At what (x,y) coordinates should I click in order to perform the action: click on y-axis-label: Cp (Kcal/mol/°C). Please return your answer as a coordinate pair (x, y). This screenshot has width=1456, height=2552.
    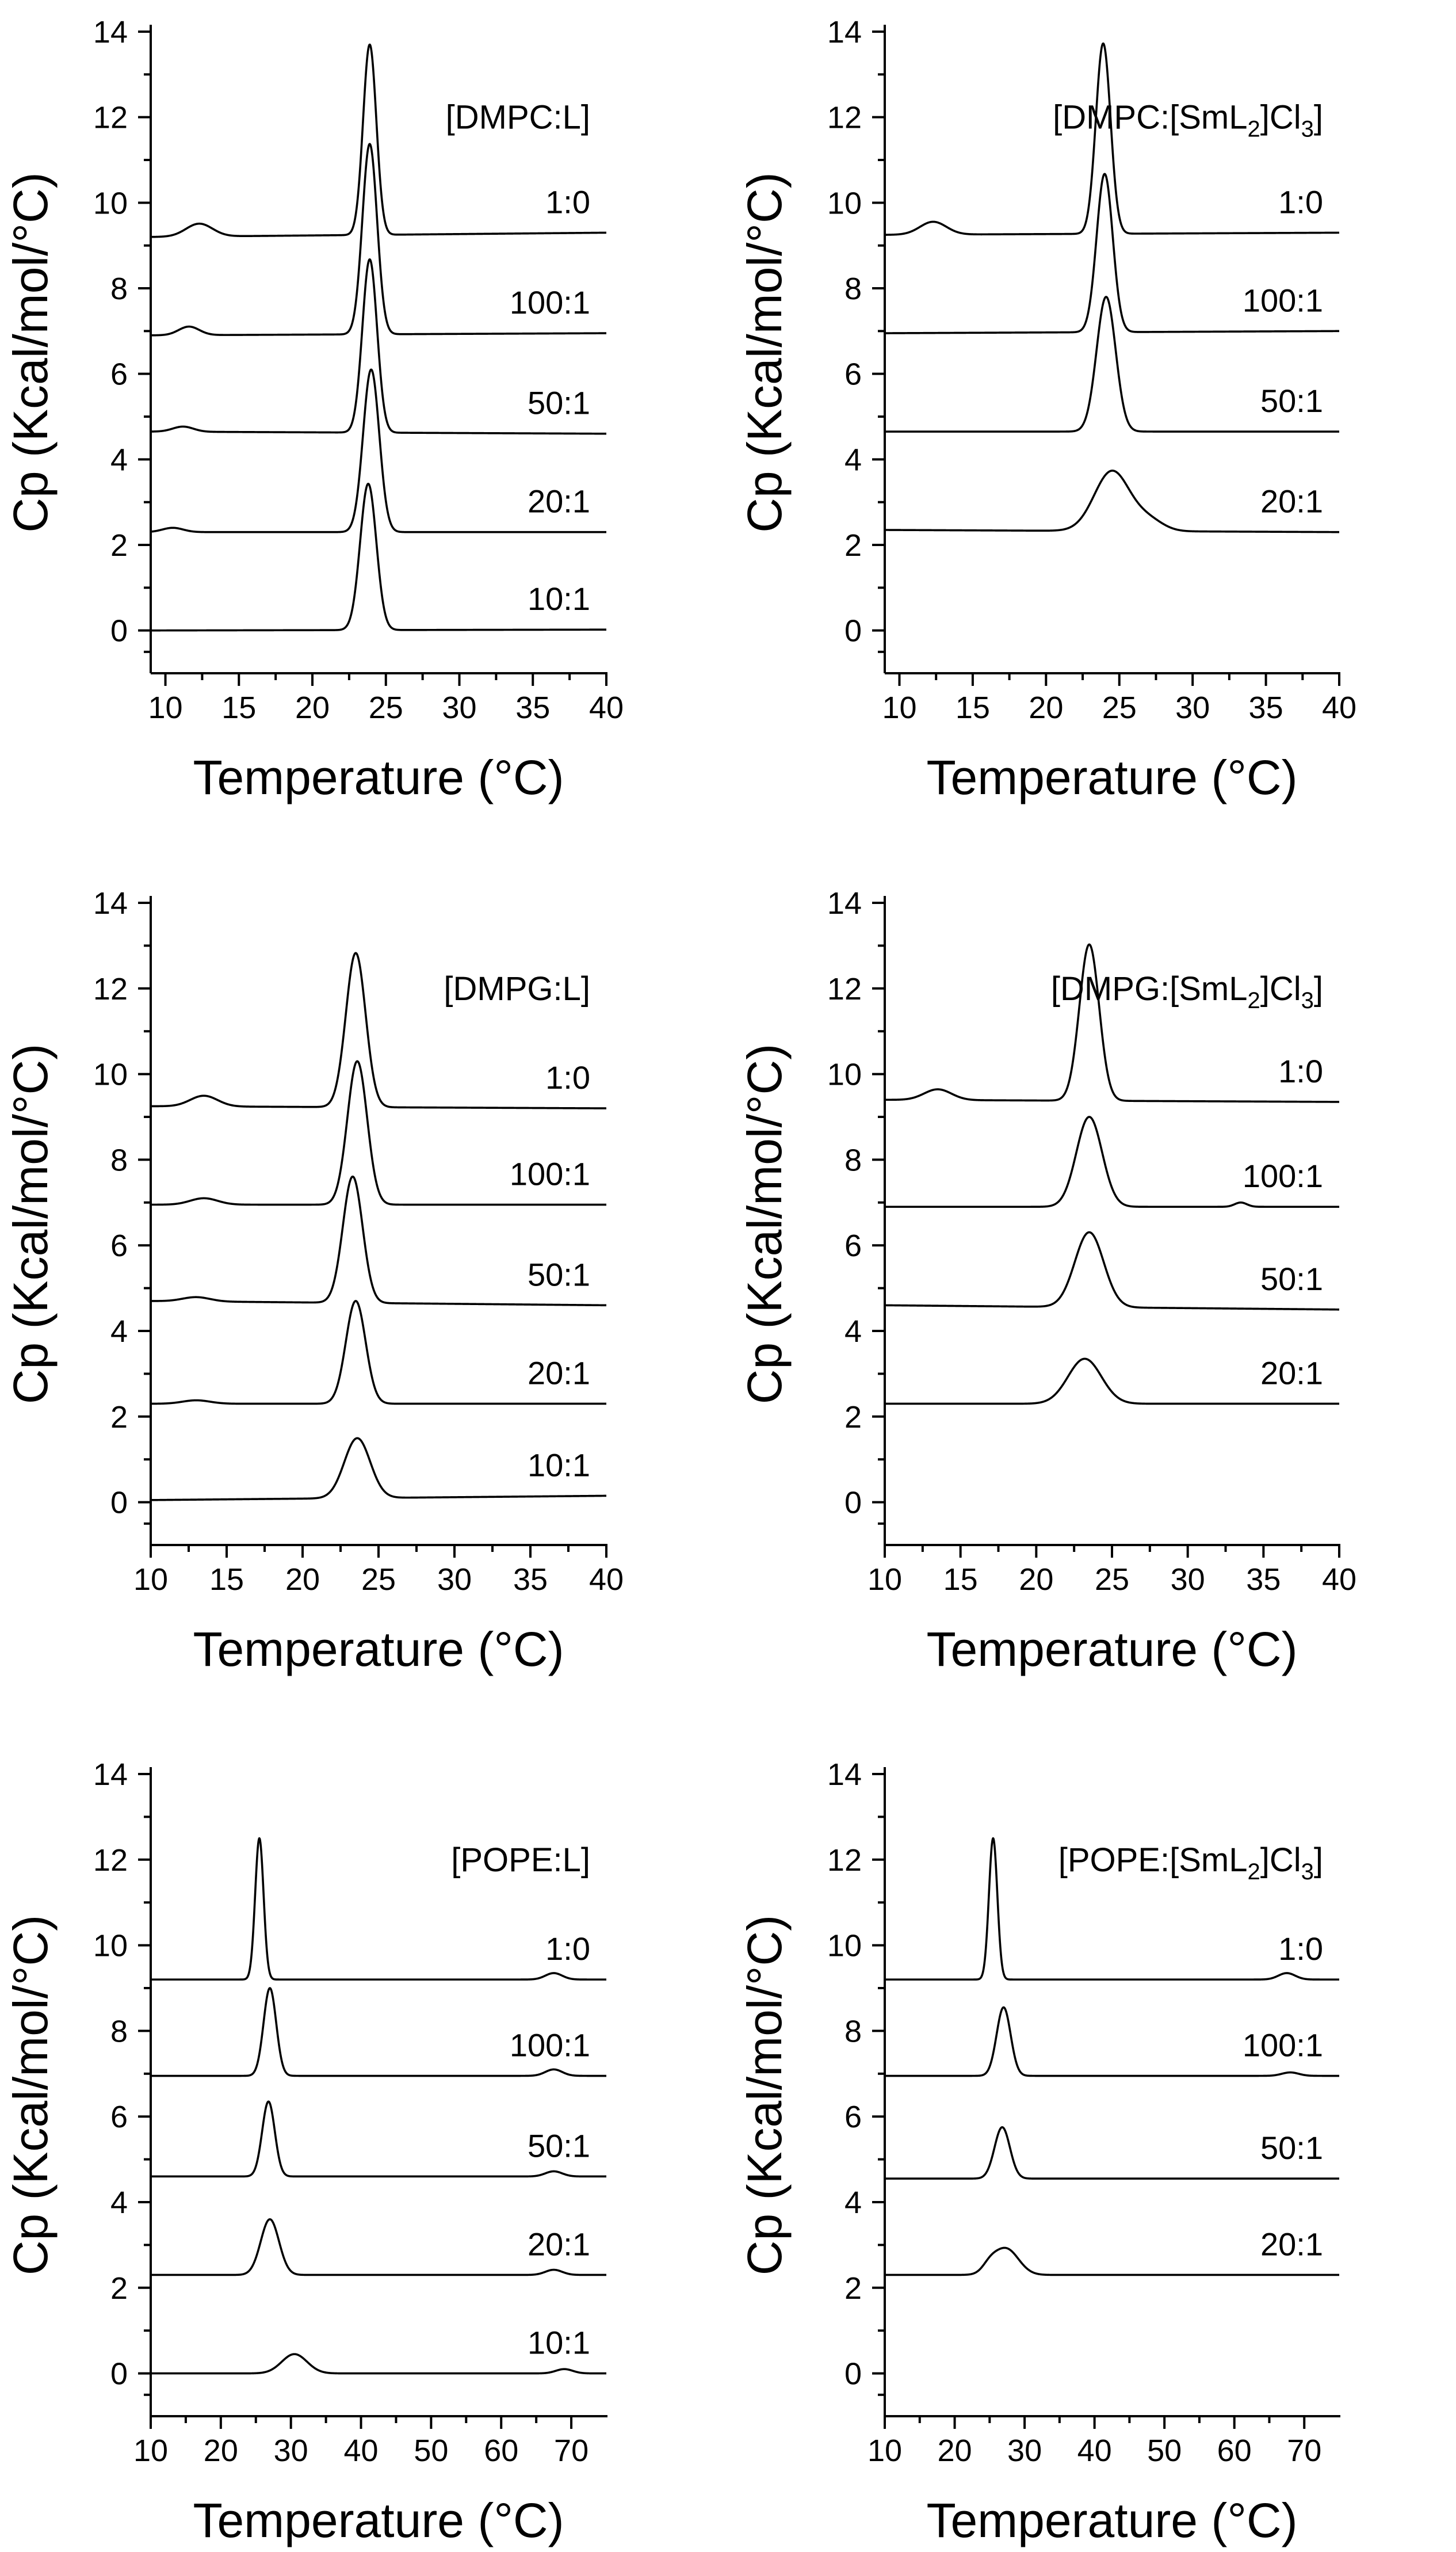
    Looking at the image, I should click on (31, 352).